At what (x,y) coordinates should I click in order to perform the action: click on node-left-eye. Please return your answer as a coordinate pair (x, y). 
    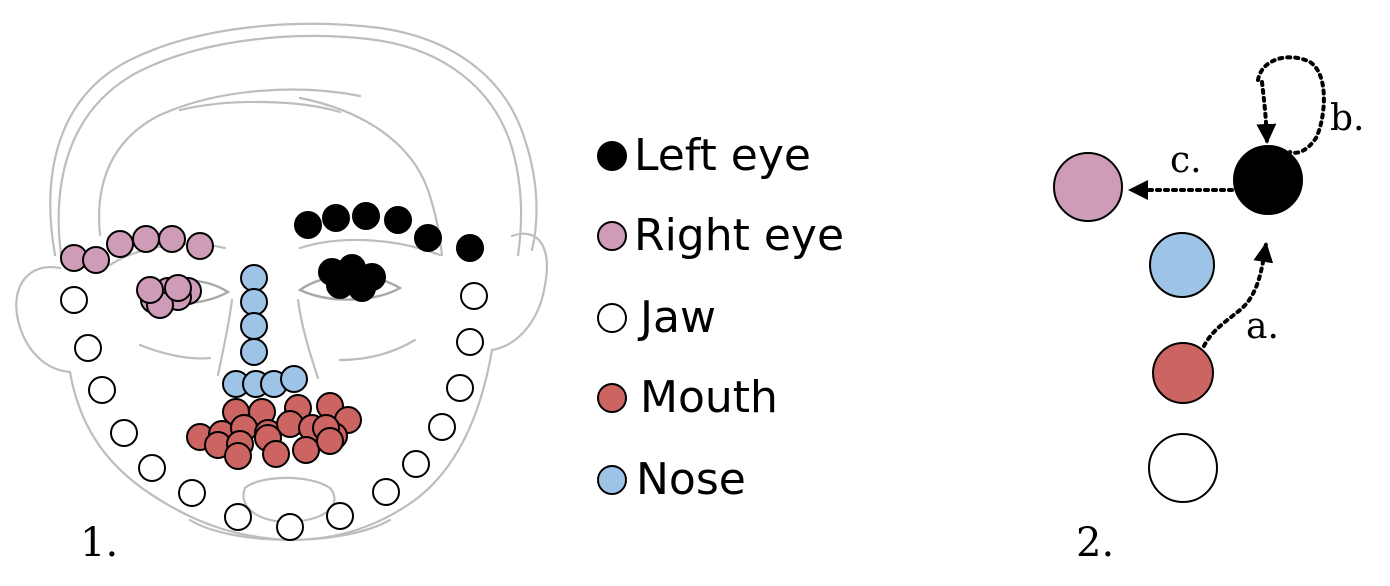
    Looking at the image, I should click on (1268, 180).